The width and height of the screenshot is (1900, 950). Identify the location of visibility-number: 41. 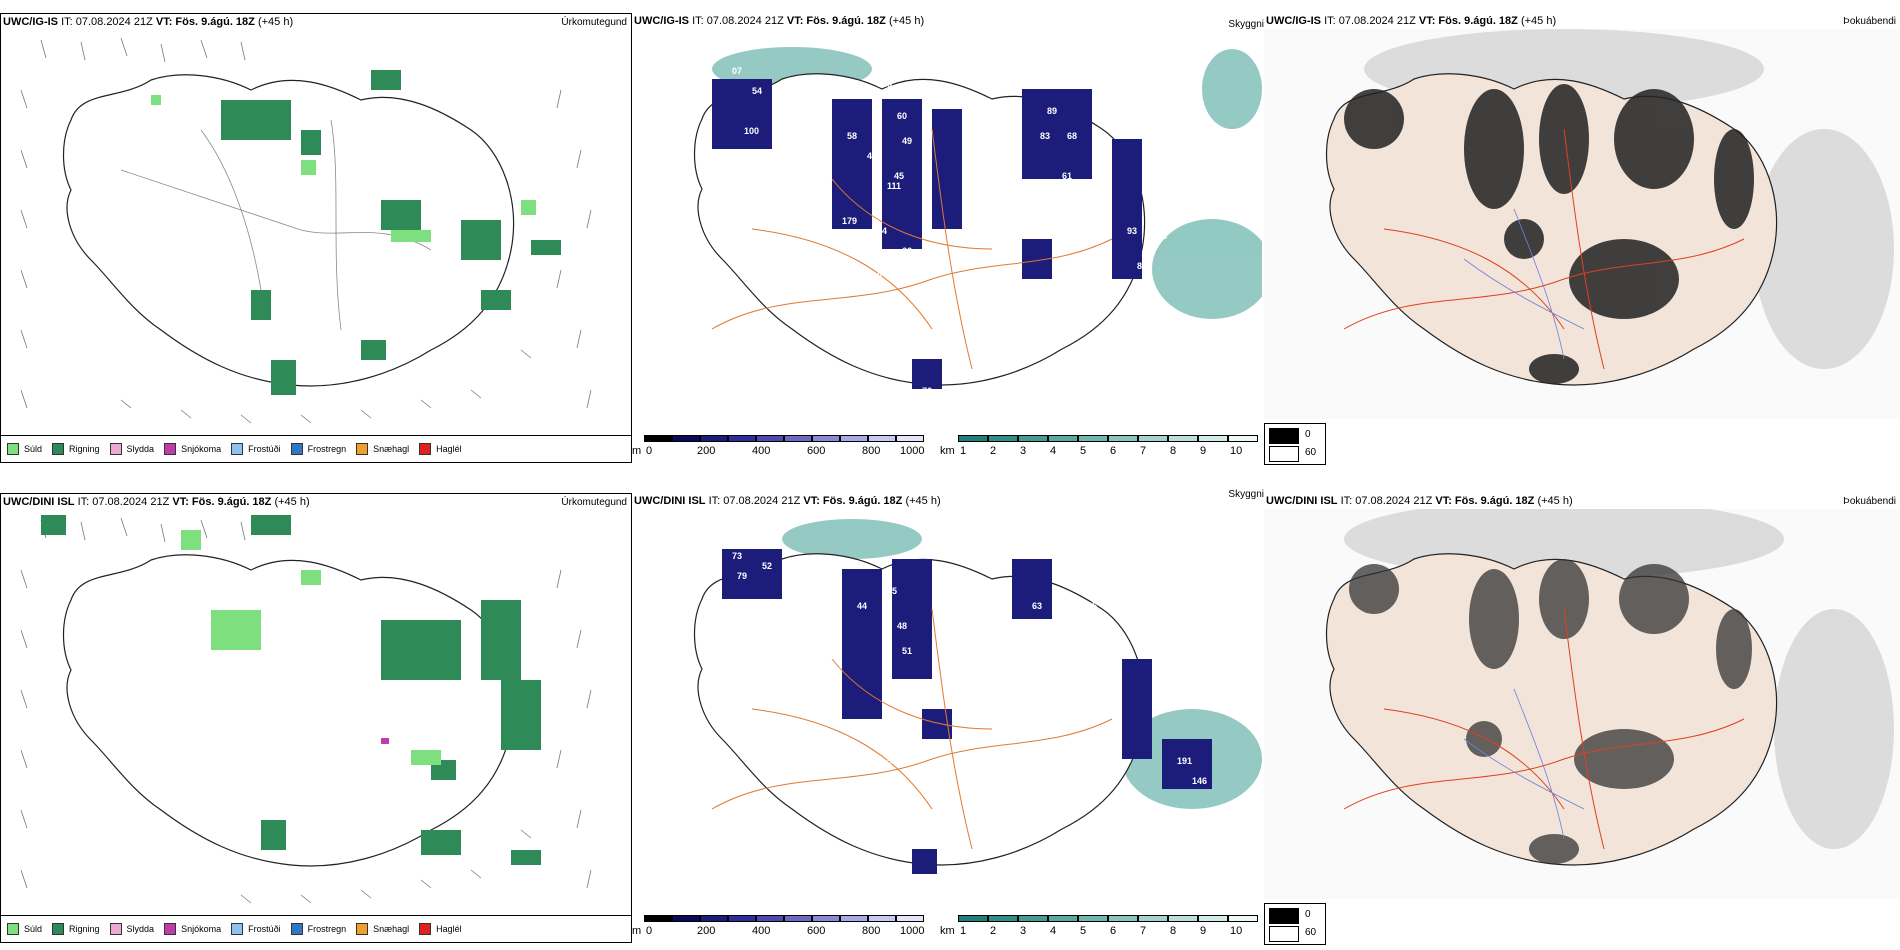
(1057, 226).